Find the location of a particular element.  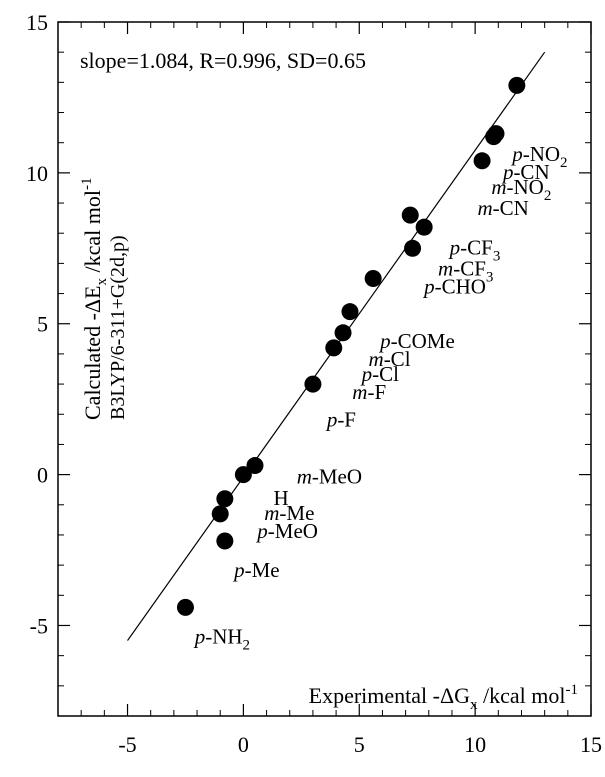

point-label: p-NO2 is located at coordinates (538, 156).